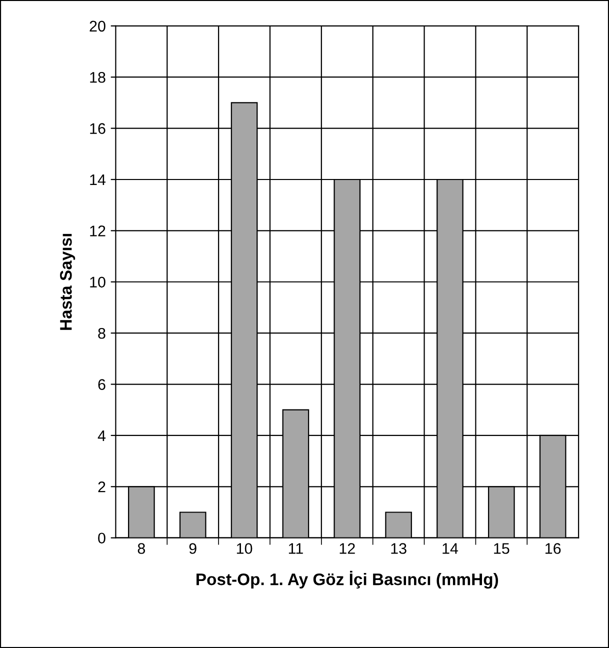 The image size is (609, 648). What do you see at coordinates (98, 282) in the screenshot?
I see `y-tick-label: 10` at bounding box center [98, 282].